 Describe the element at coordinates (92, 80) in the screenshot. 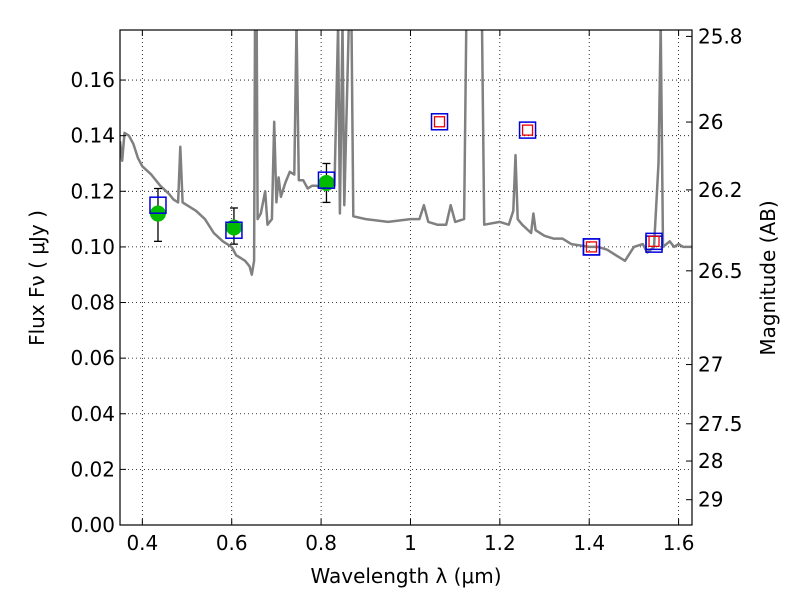

I see `y-tick-label: 0.16` at that location.